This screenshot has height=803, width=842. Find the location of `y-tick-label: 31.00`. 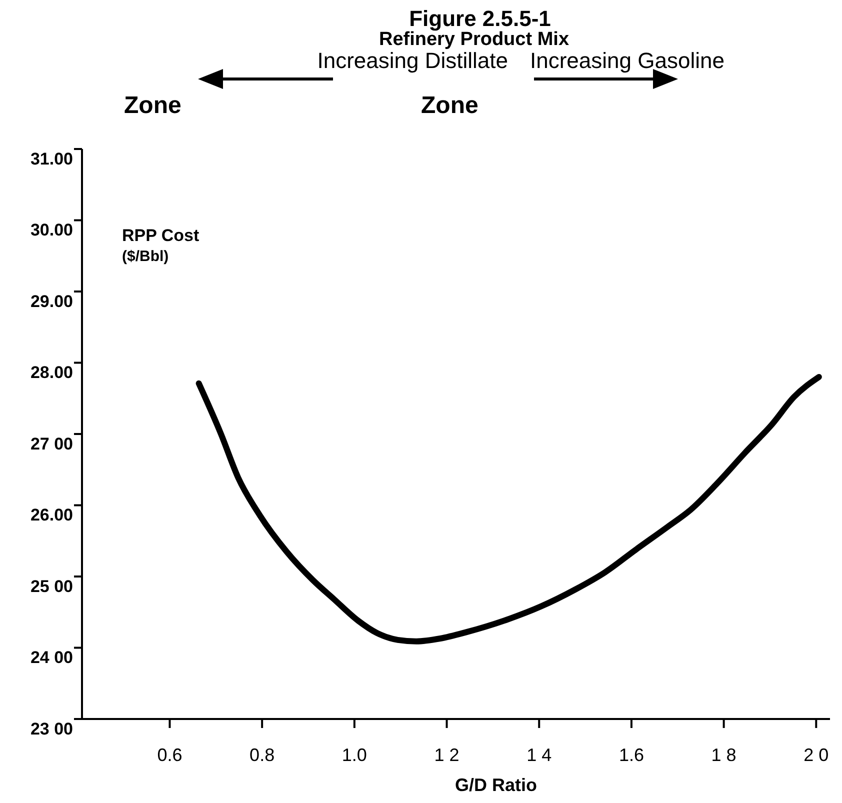

y-tick-label: 31.00 is located at coordinates (51, 158).